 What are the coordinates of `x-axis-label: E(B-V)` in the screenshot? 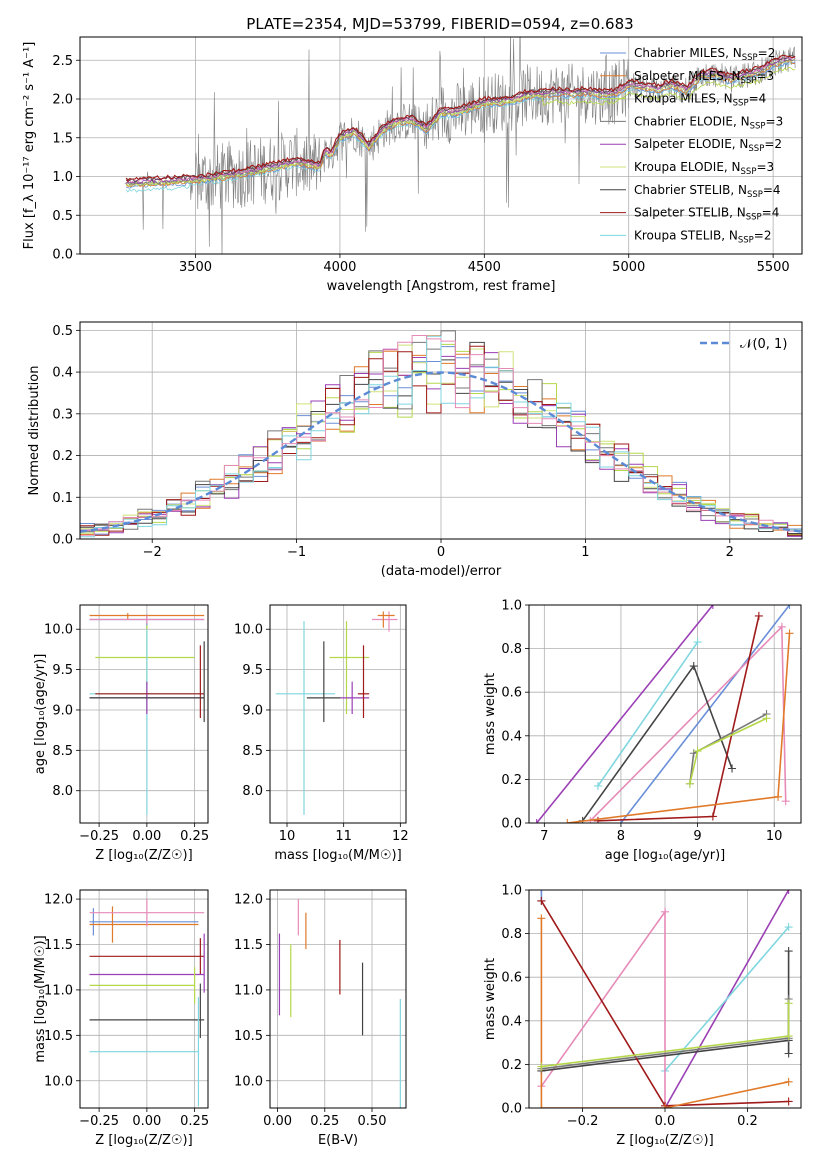 It's located at (338, 1140).